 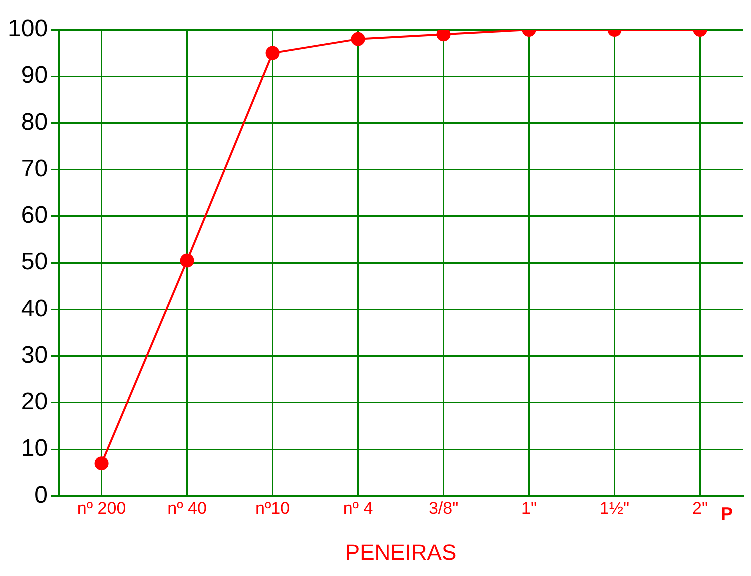 What do you see at coordinates (34, 308) in the screenshot?
I see `y-tick-label: 40` at bounding box center [34, 308].